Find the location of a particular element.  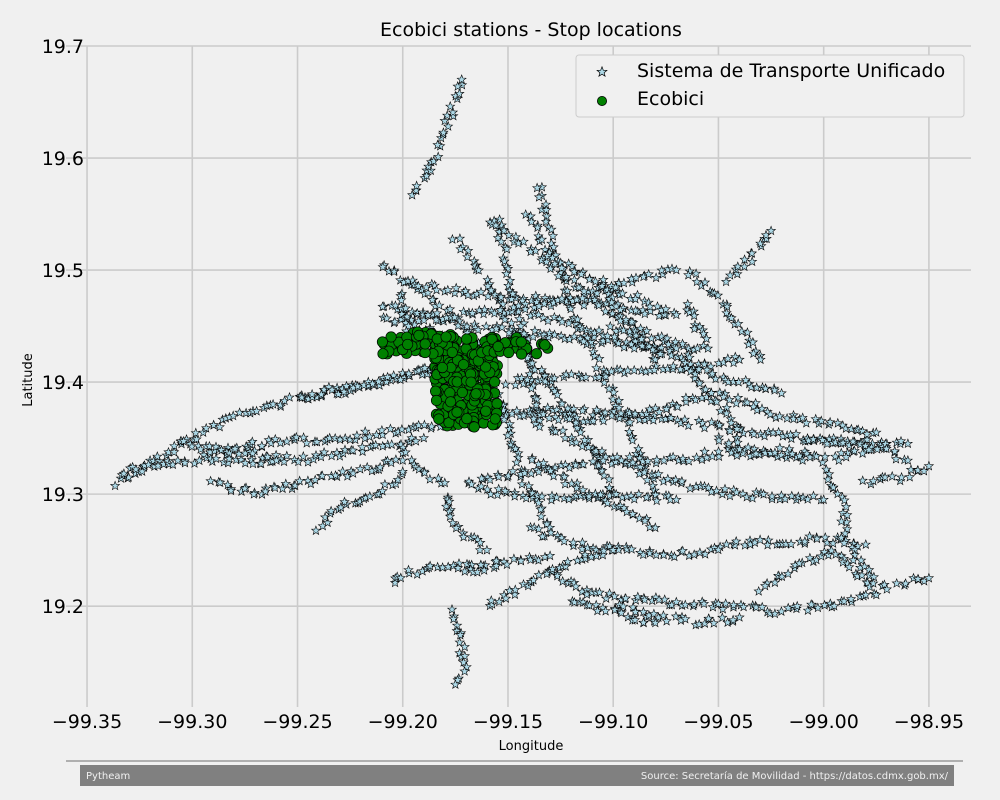

footer-bar is located at coordinates (517, 775).